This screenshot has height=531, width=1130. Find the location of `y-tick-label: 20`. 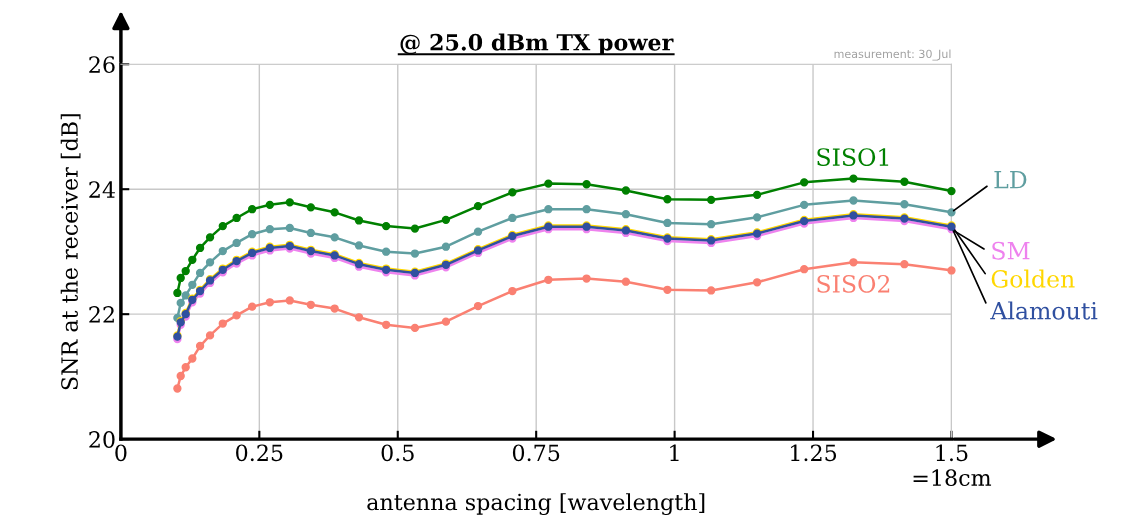

y-tick-label: 20 is located at coordinates (102, 439).